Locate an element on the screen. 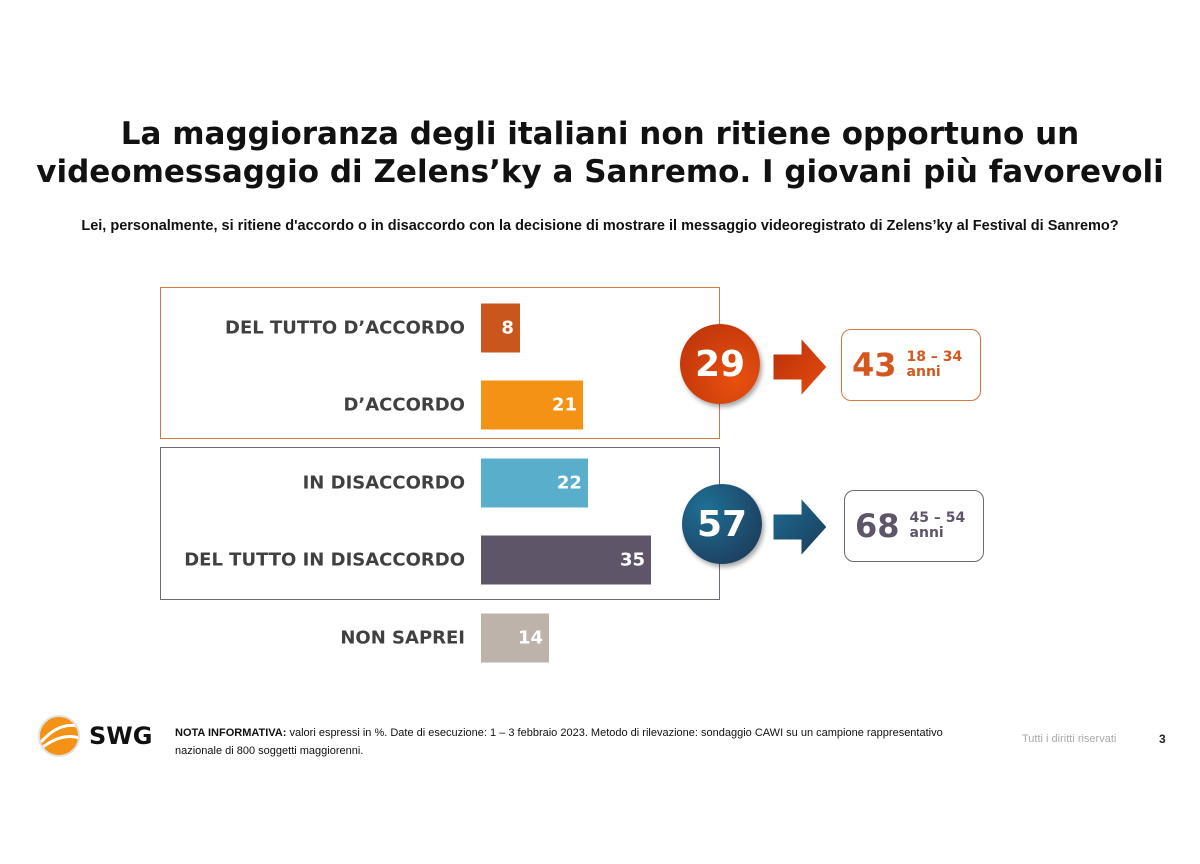  bar-value-label: 21 is located at coordinates (564, 405).